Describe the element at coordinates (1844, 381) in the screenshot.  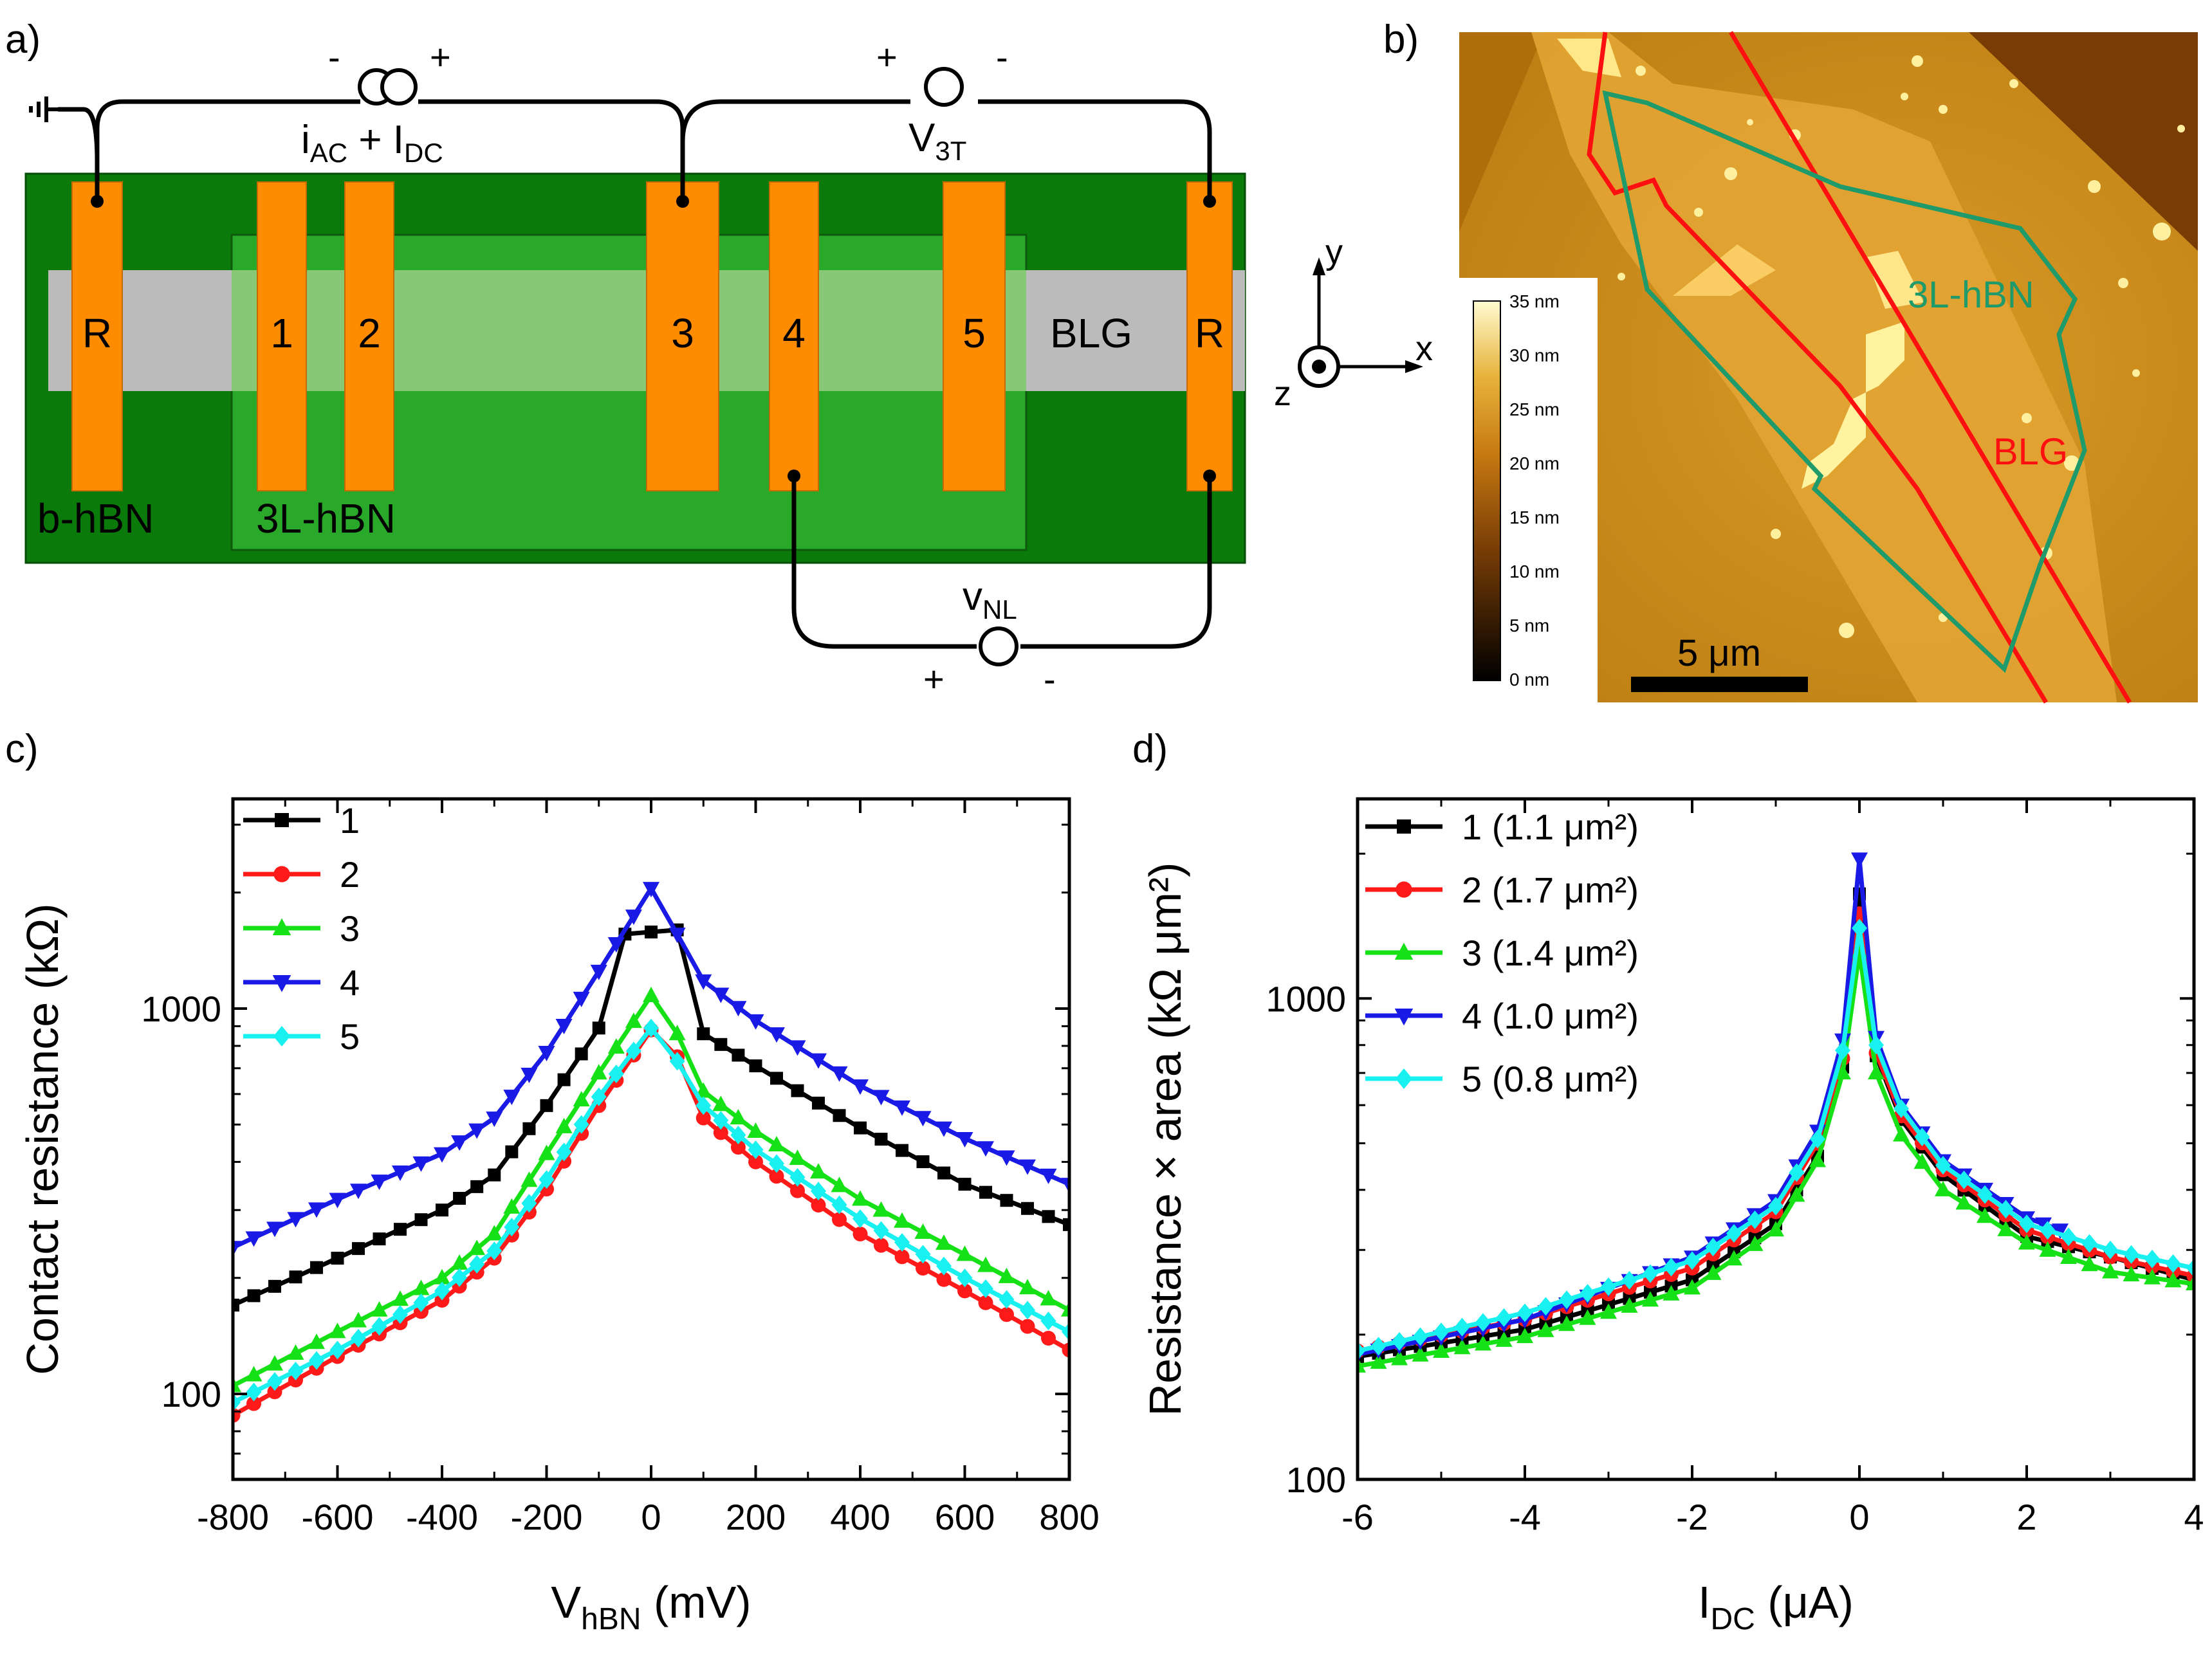
I see `trilayer-outline` at that location.